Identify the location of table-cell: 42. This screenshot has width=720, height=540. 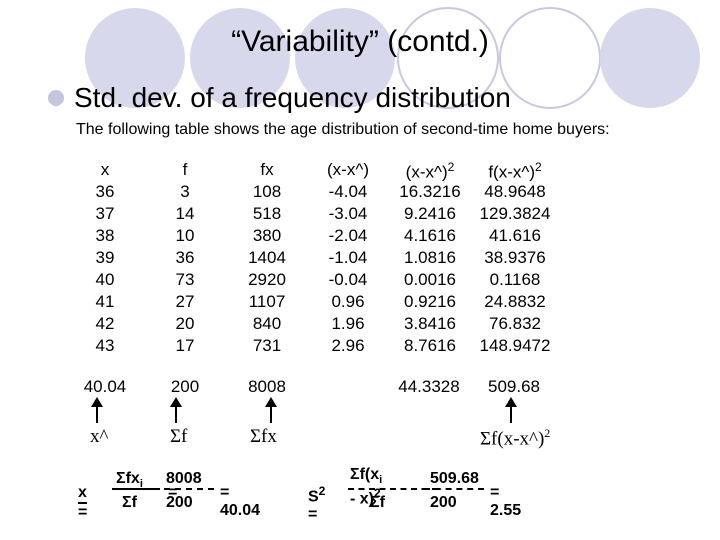
(105, 323).